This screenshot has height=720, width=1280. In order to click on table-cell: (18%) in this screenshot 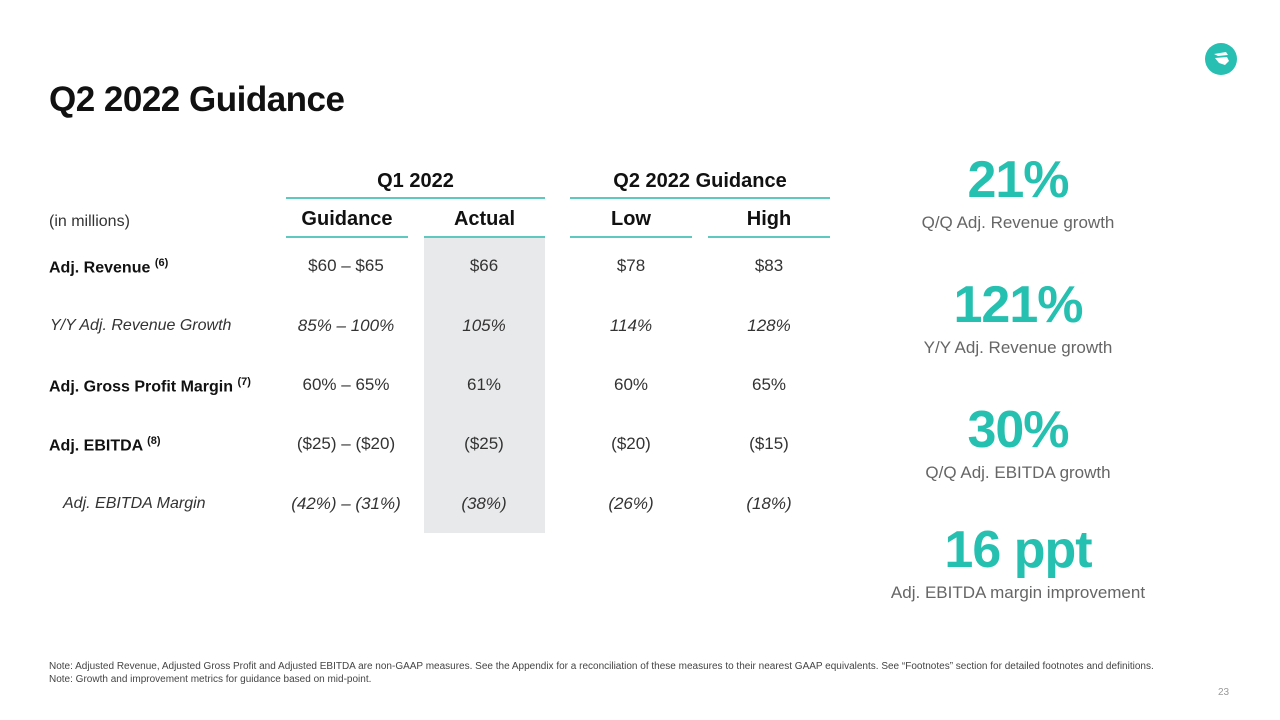, I will do `click(769, 503)`.